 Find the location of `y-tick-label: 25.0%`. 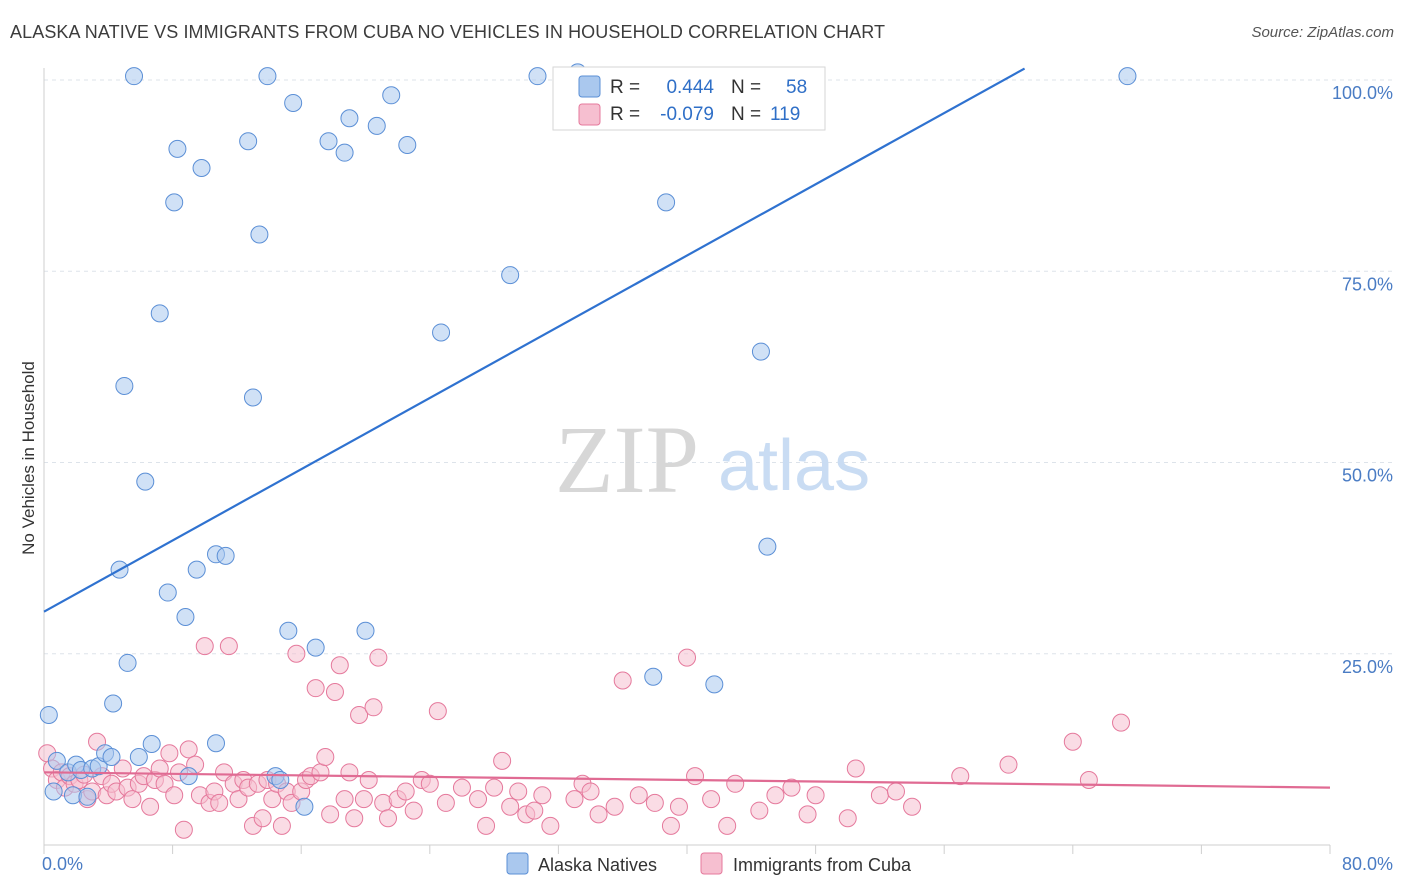

y-tick-label: 25.0% is located at coordinates (1367, 667).